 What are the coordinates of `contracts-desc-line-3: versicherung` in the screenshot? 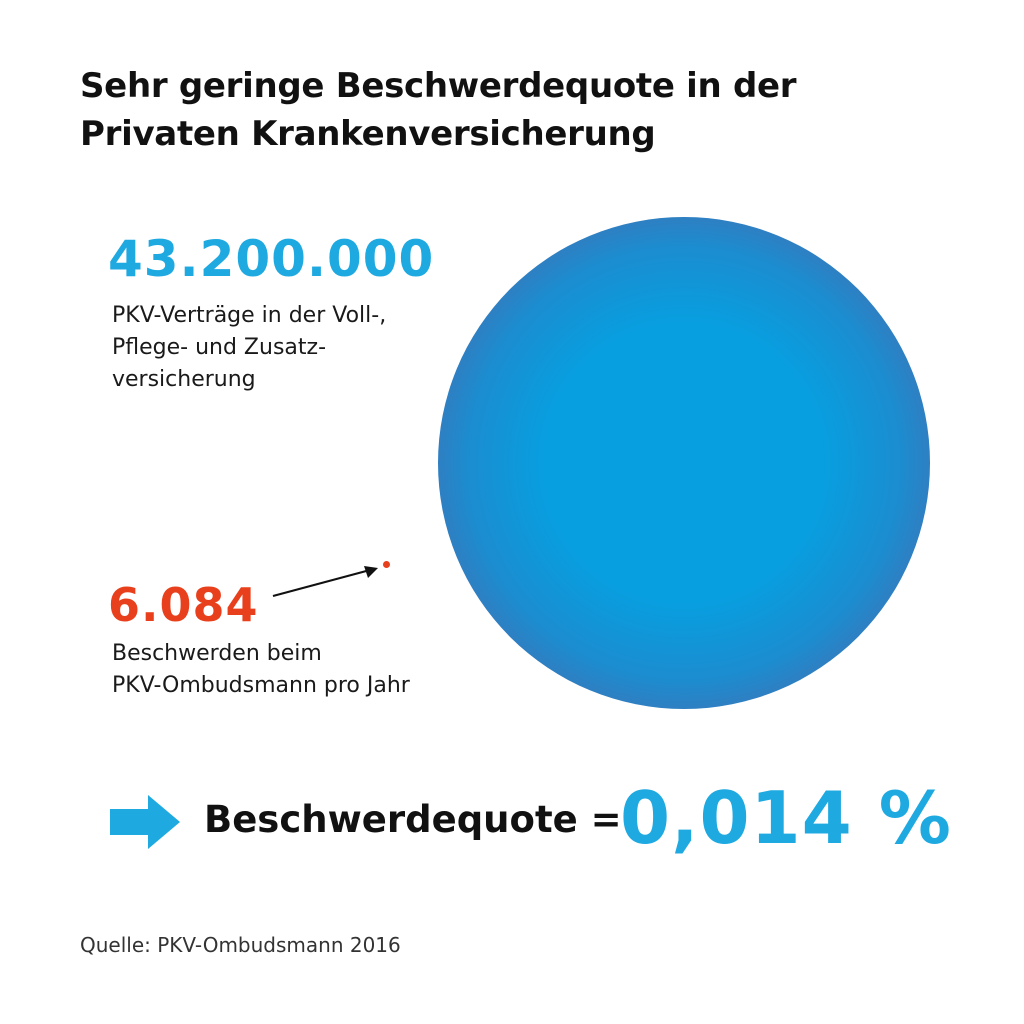 It's located at (184, 379).